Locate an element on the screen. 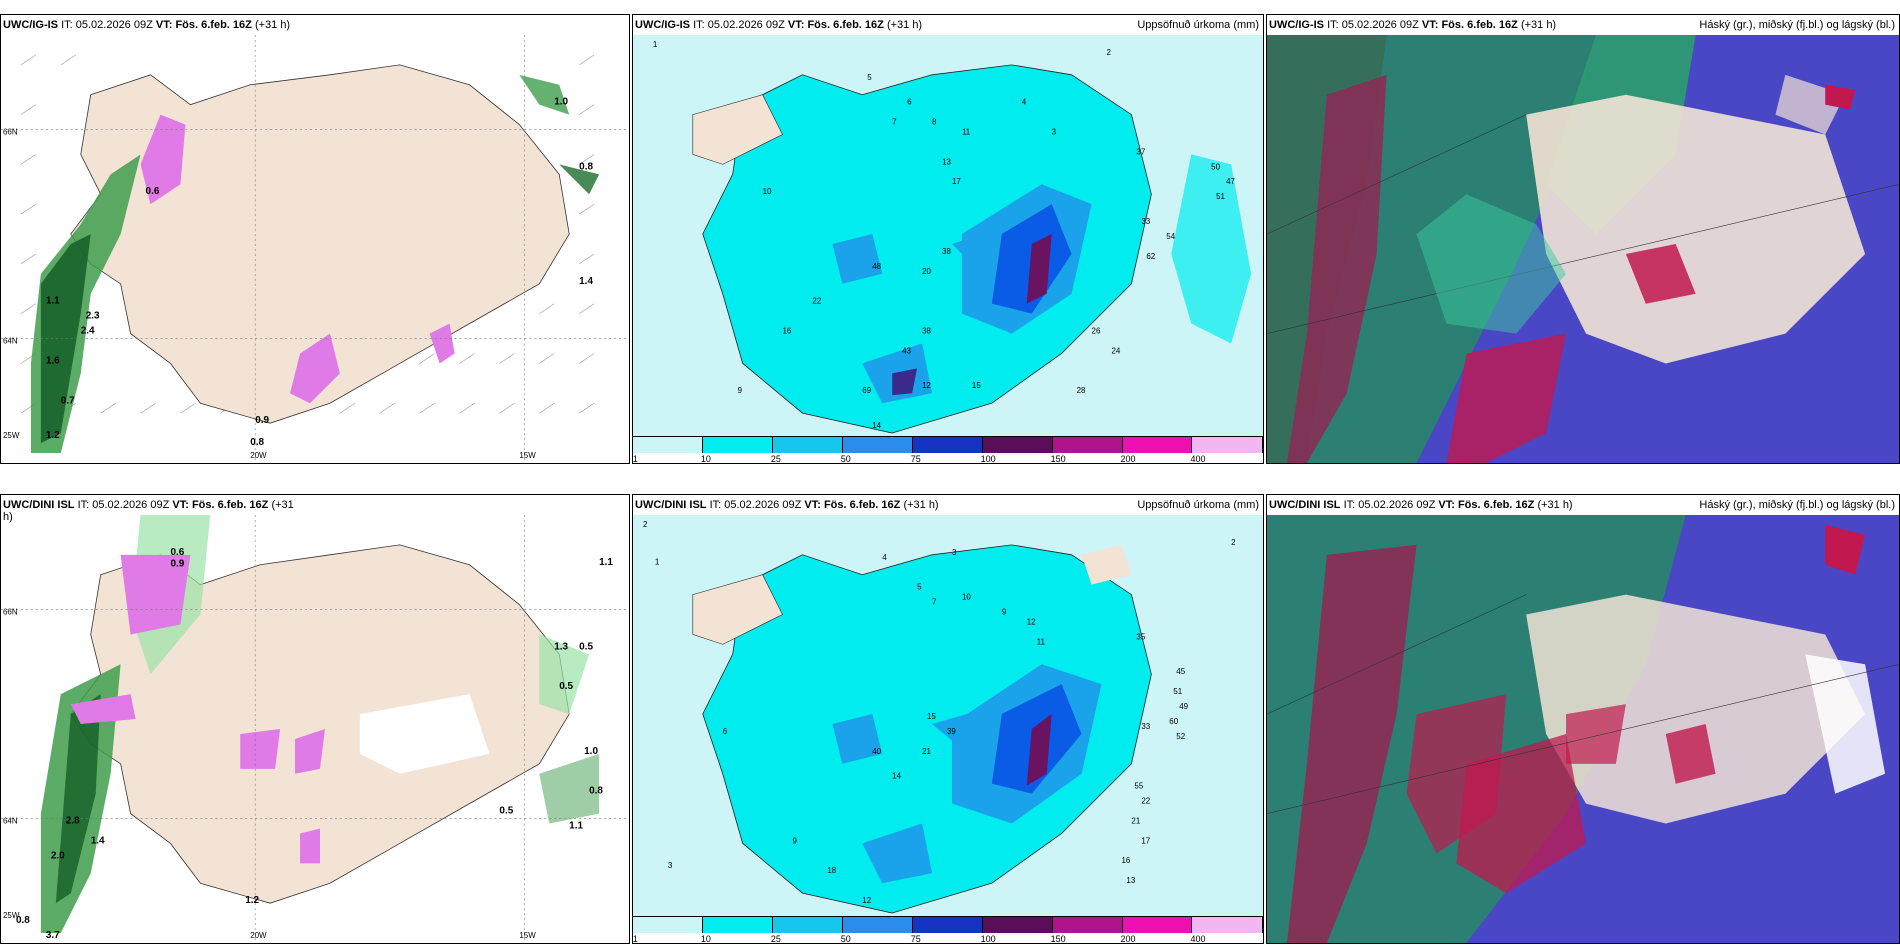 This screenshot has height=950, width=1900. iceland-outline is located at coordinates (927, 249).